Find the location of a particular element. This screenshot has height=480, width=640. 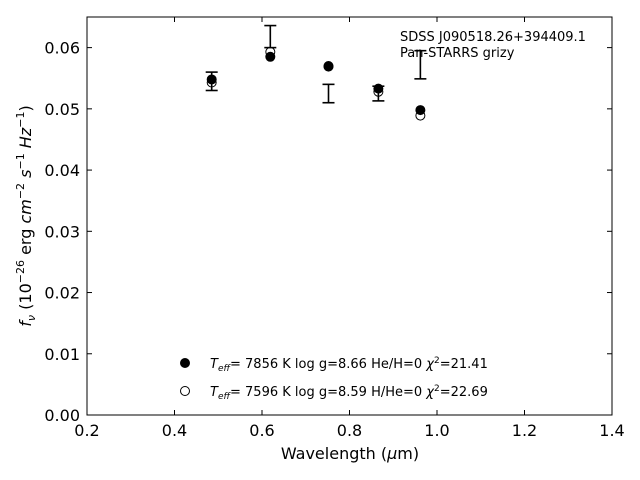

x-tick-label: 0.8 is located at coordinates (349, 430).